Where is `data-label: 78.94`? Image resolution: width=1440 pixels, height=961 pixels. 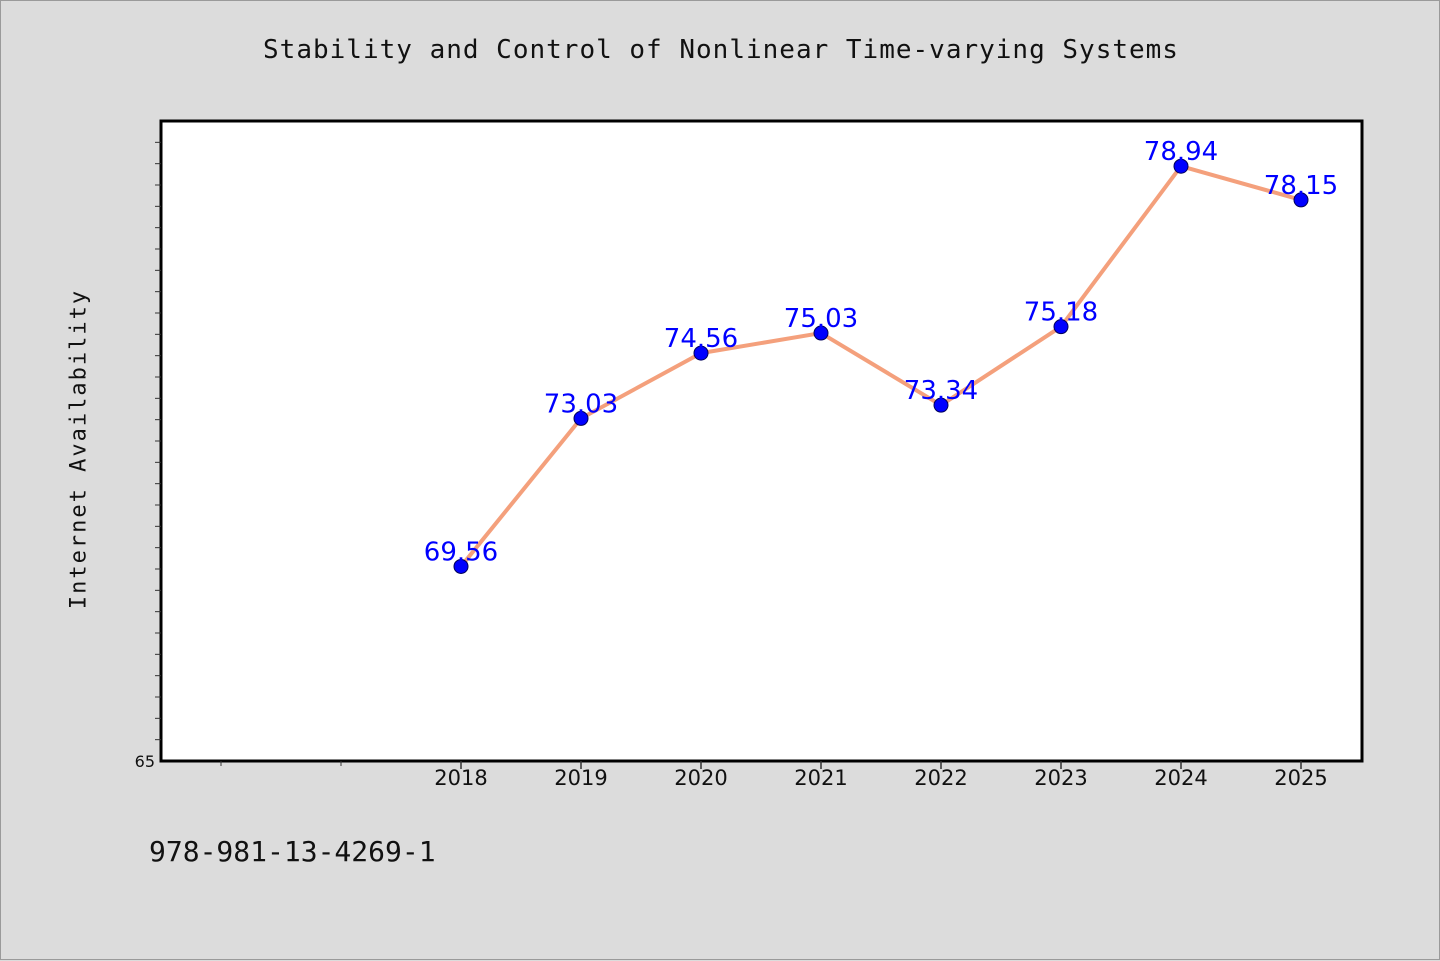
data-label: 78.94 is located at coordinates (1181, 152).